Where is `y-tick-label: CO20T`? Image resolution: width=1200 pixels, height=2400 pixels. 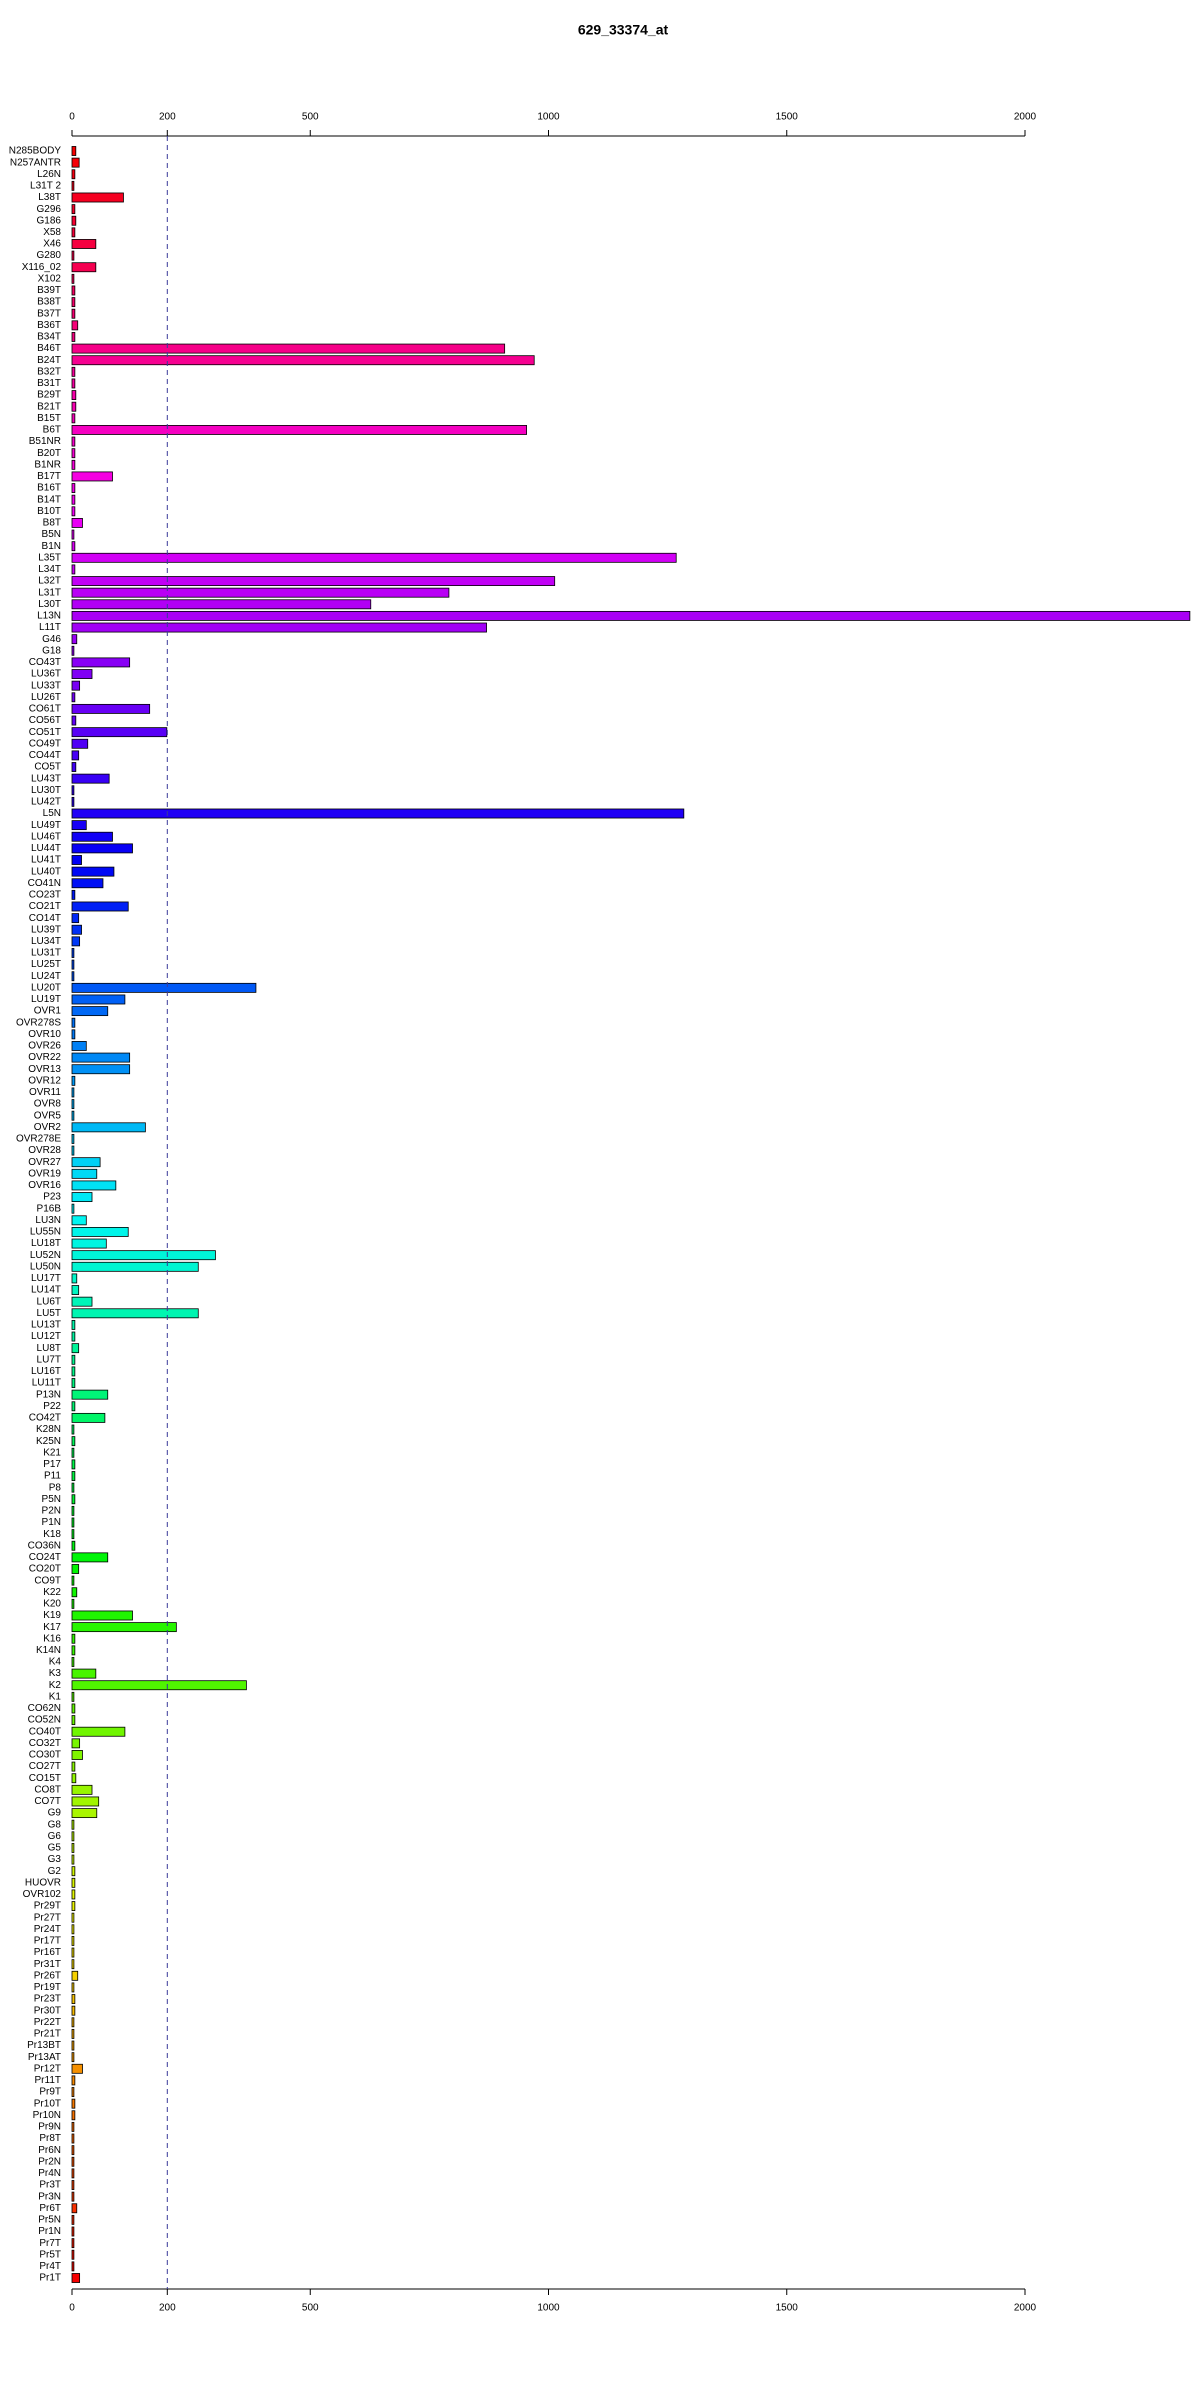
y-tick-label: CO20T is located at coordinates (45, 1569).